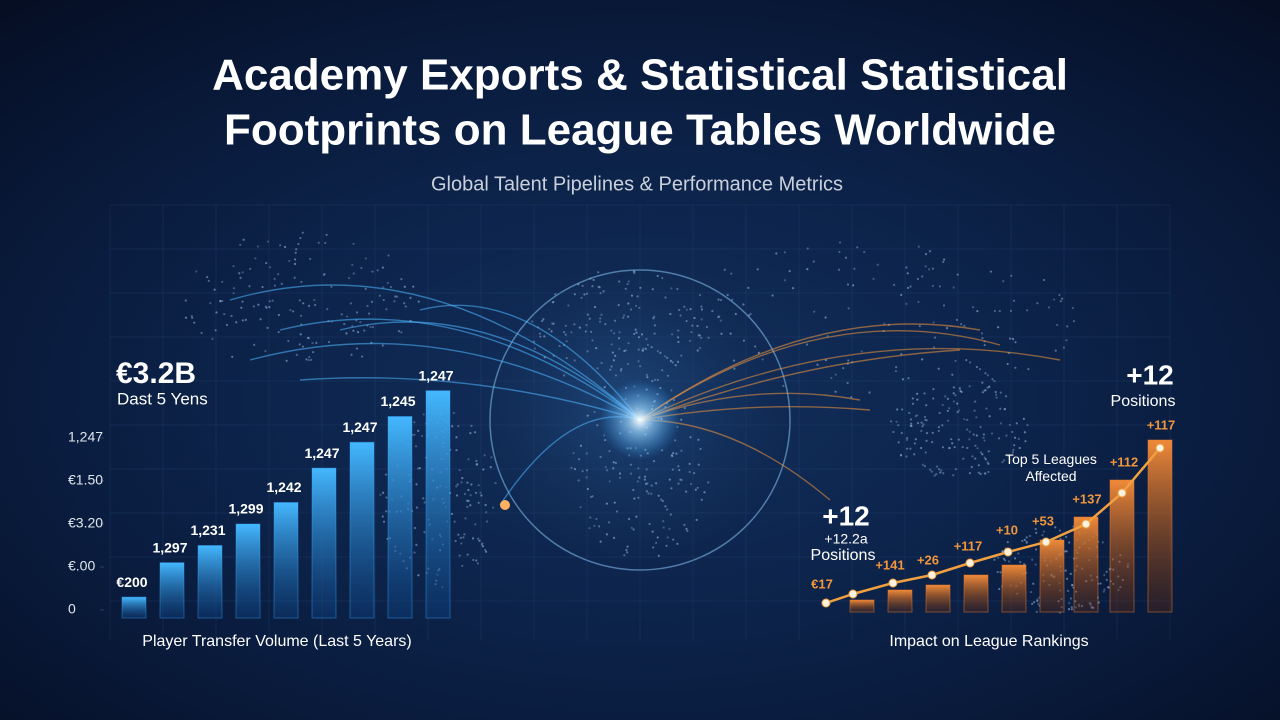  Describe the element at coordinates (435, 375) in the screenshot. I see `bar-label: 1,247` at that location.